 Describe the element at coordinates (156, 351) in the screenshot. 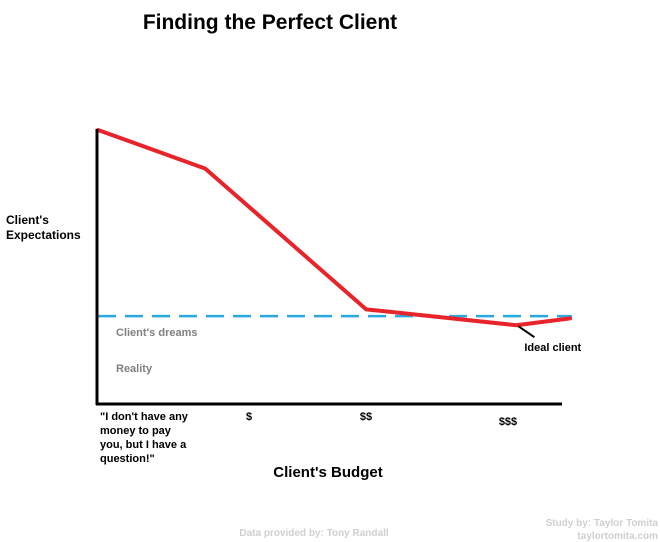

I see `zone-labels: Client's dreams Reality` at that location.